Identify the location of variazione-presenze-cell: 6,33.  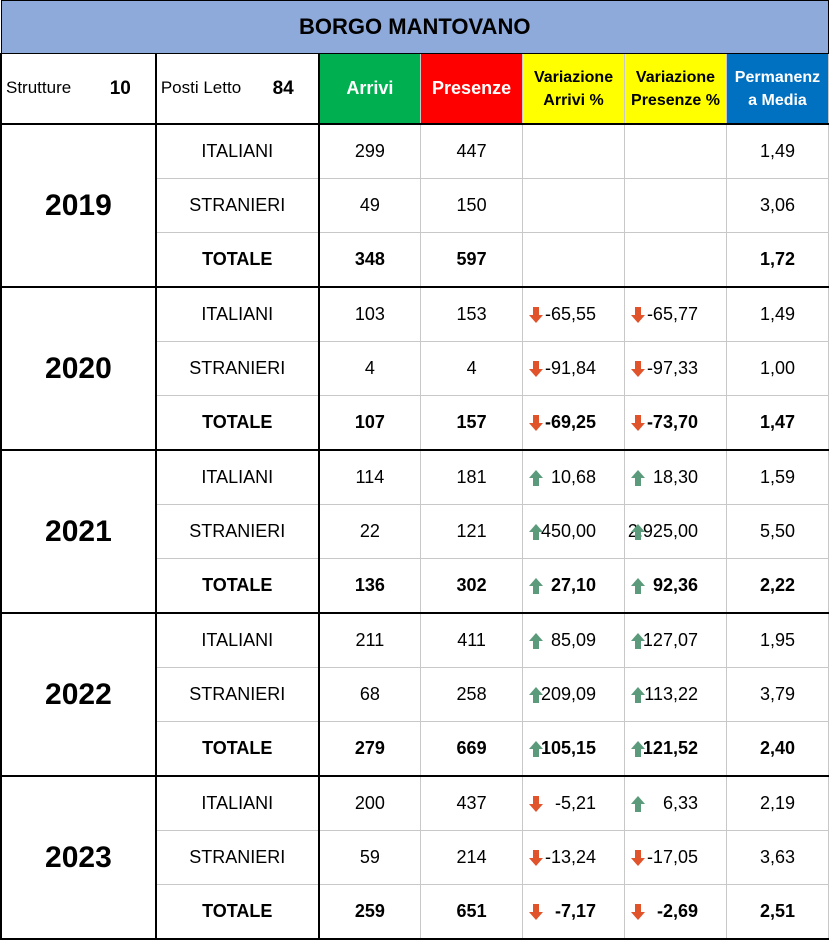
(675, 803).